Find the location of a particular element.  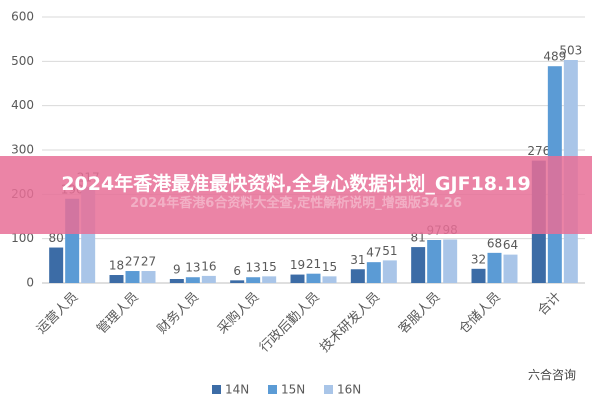

y-tick-label: 100 is located at coordinates (22, 238).